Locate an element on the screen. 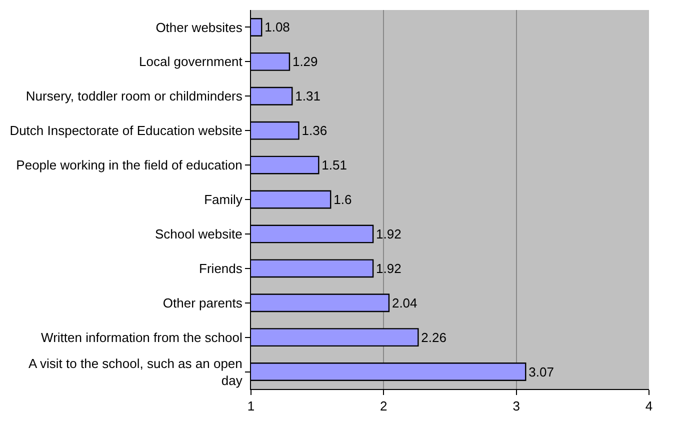  data-label: 2.26 is located at coordinates (433, 337).